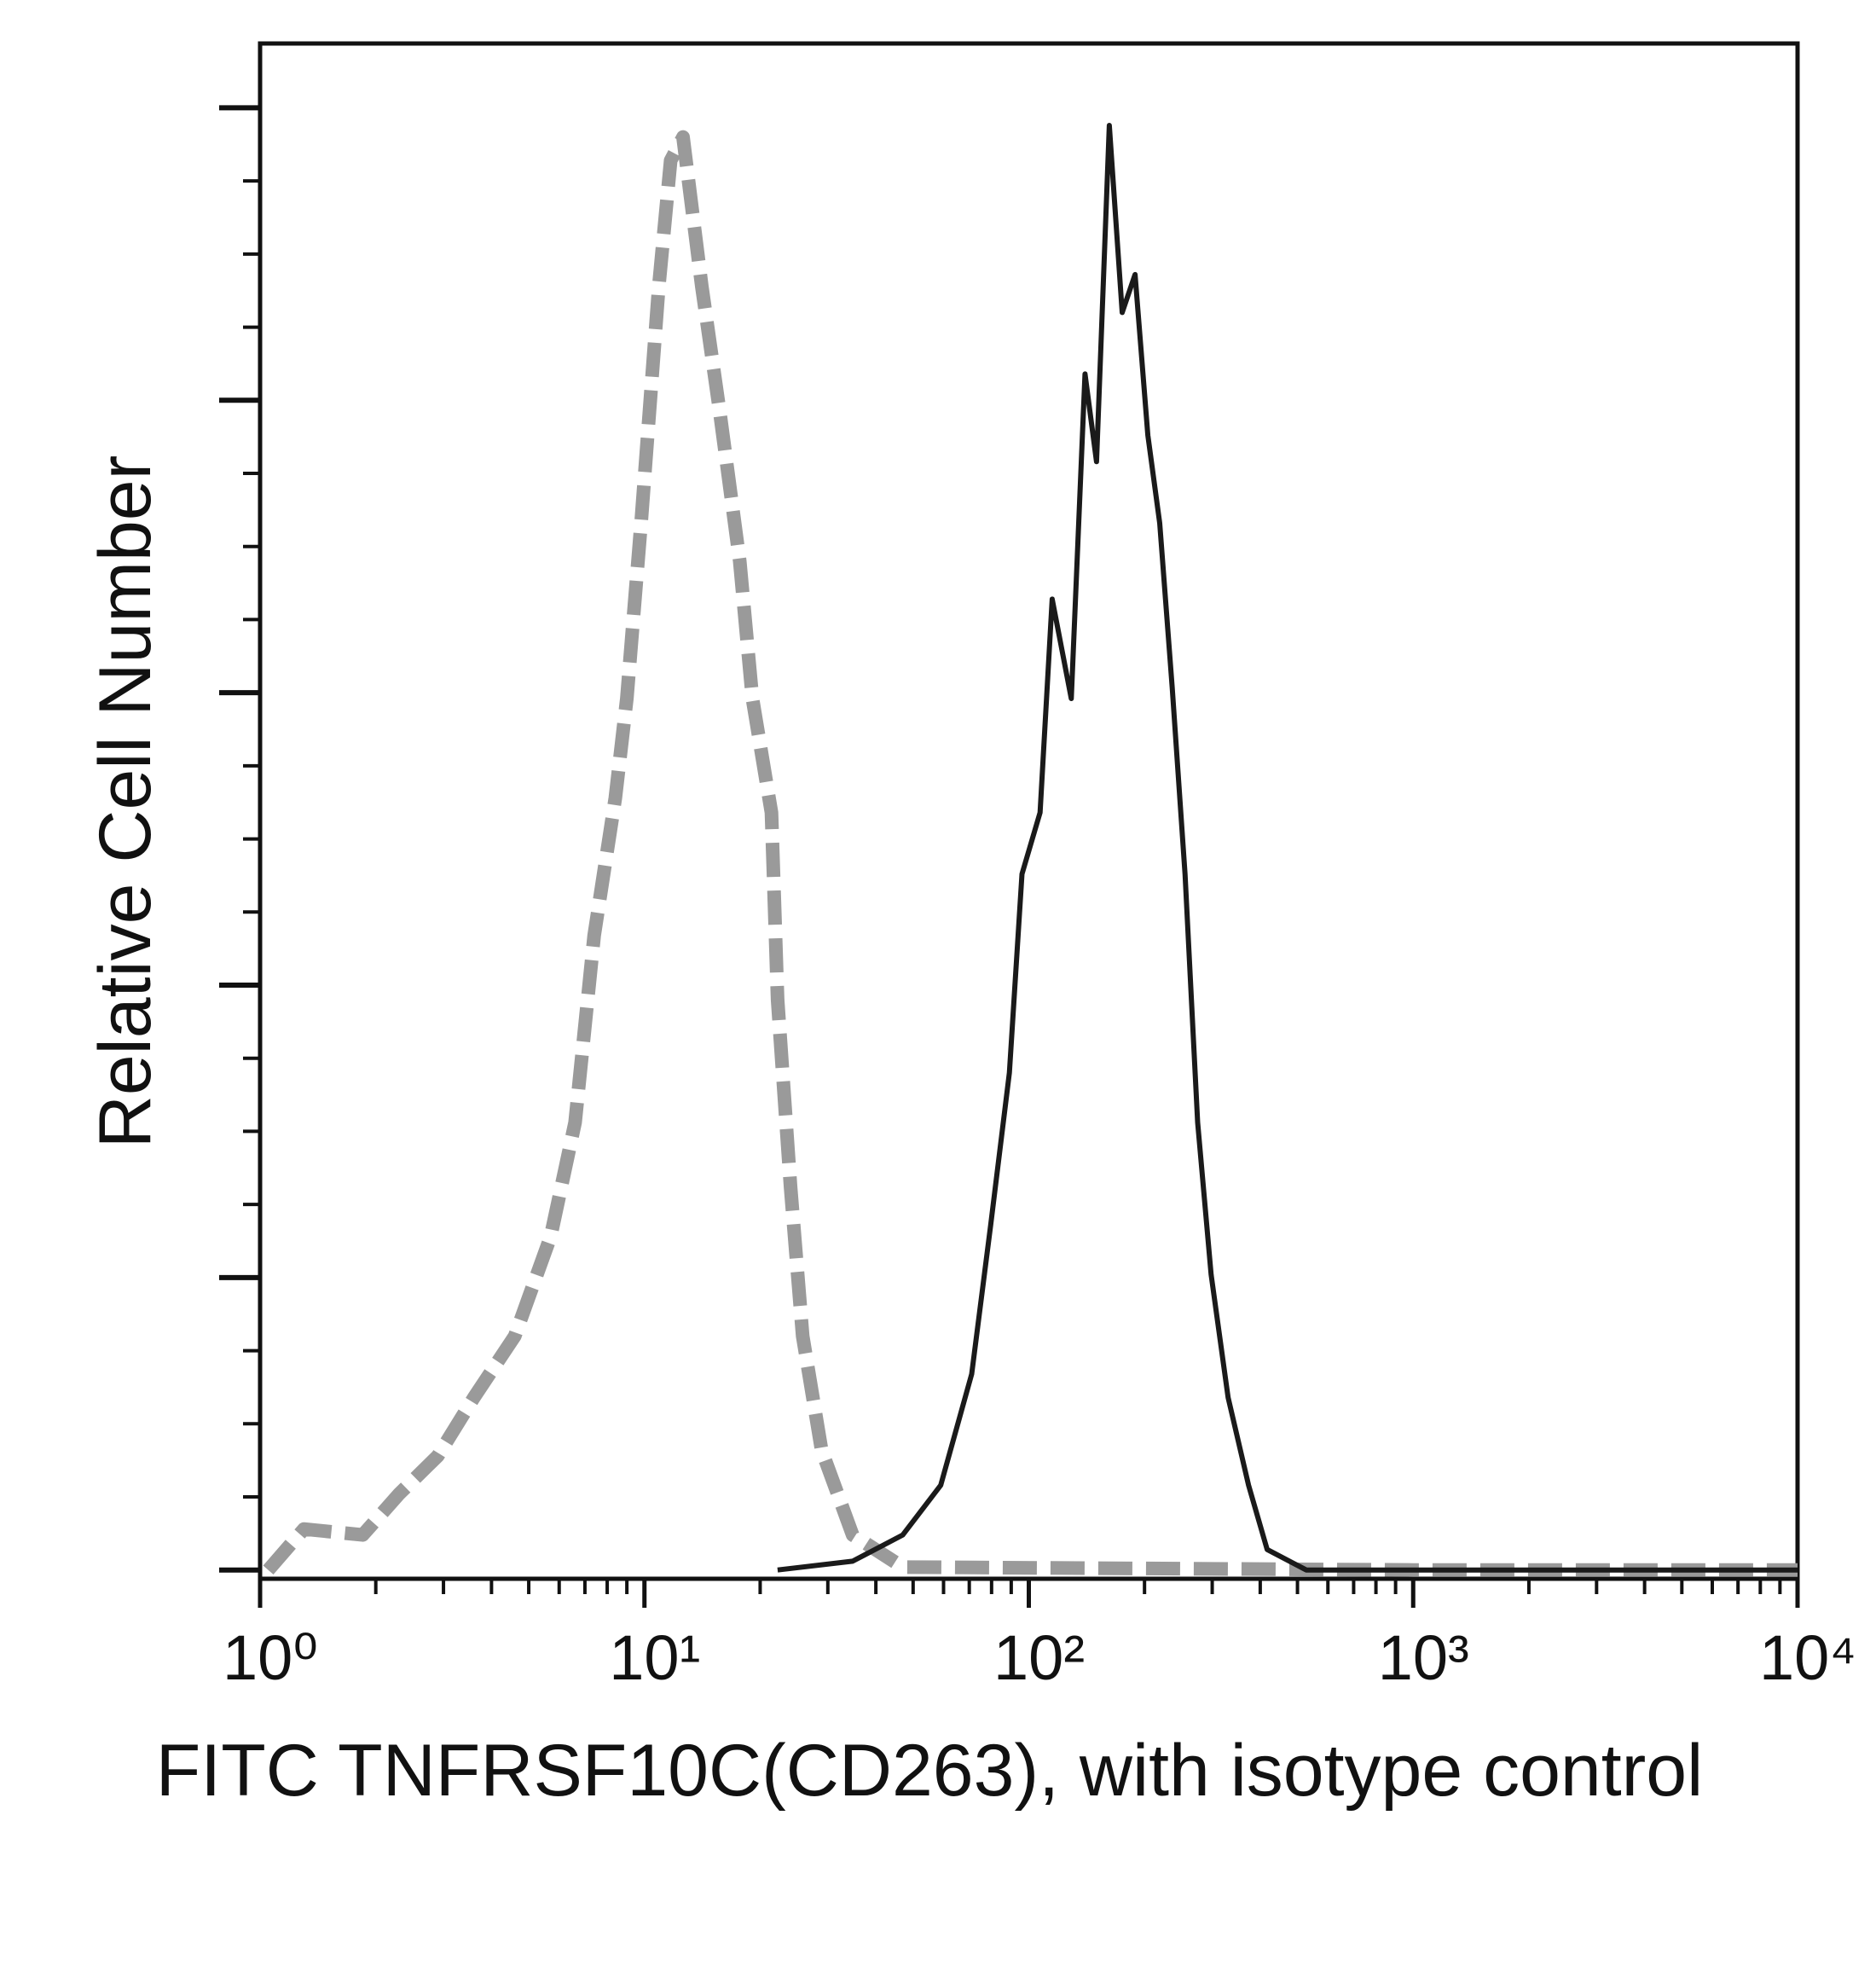 This screenshot has width=1876, height=1966. What do you see at coordinates (1039, 1658) in the screenshot?
I see `x-tick-label: 10²` at bounding box center [1039, 1658].